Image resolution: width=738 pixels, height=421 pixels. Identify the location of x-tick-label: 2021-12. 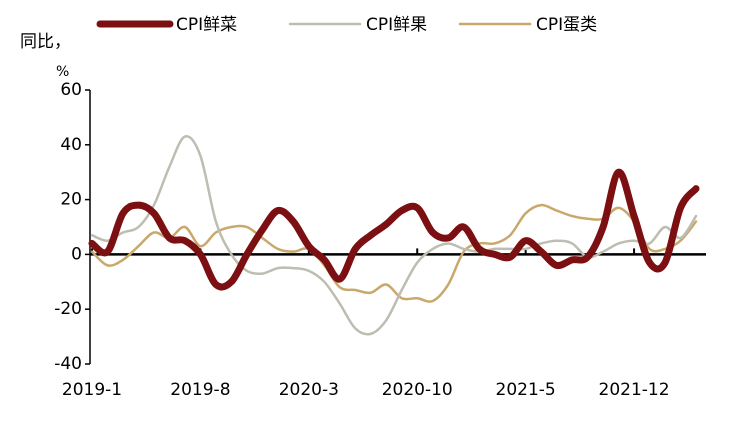
(634, 390).